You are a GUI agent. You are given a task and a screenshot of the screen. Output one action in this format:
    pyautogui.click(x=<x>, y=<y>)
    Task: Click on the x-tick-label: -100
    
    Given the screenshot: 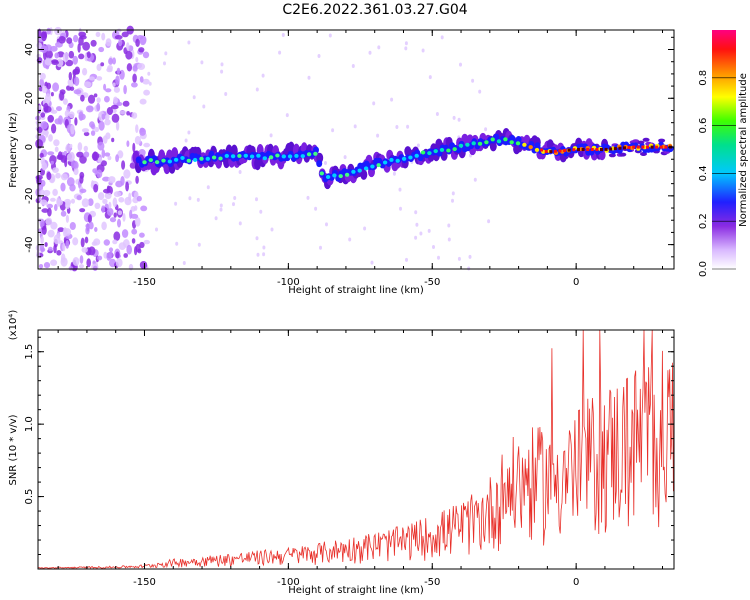 What is the action you would take?
    pyautogui.click(x=288, y=582)
    